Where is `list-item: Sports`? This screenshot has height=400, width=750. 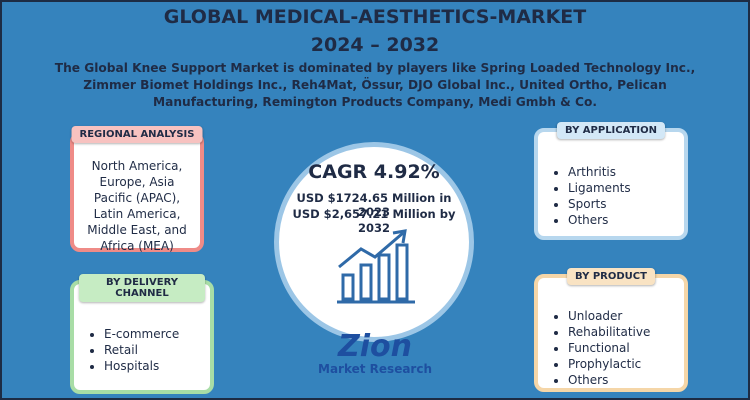 list-item: Sports is located at coordinates (599, 204).